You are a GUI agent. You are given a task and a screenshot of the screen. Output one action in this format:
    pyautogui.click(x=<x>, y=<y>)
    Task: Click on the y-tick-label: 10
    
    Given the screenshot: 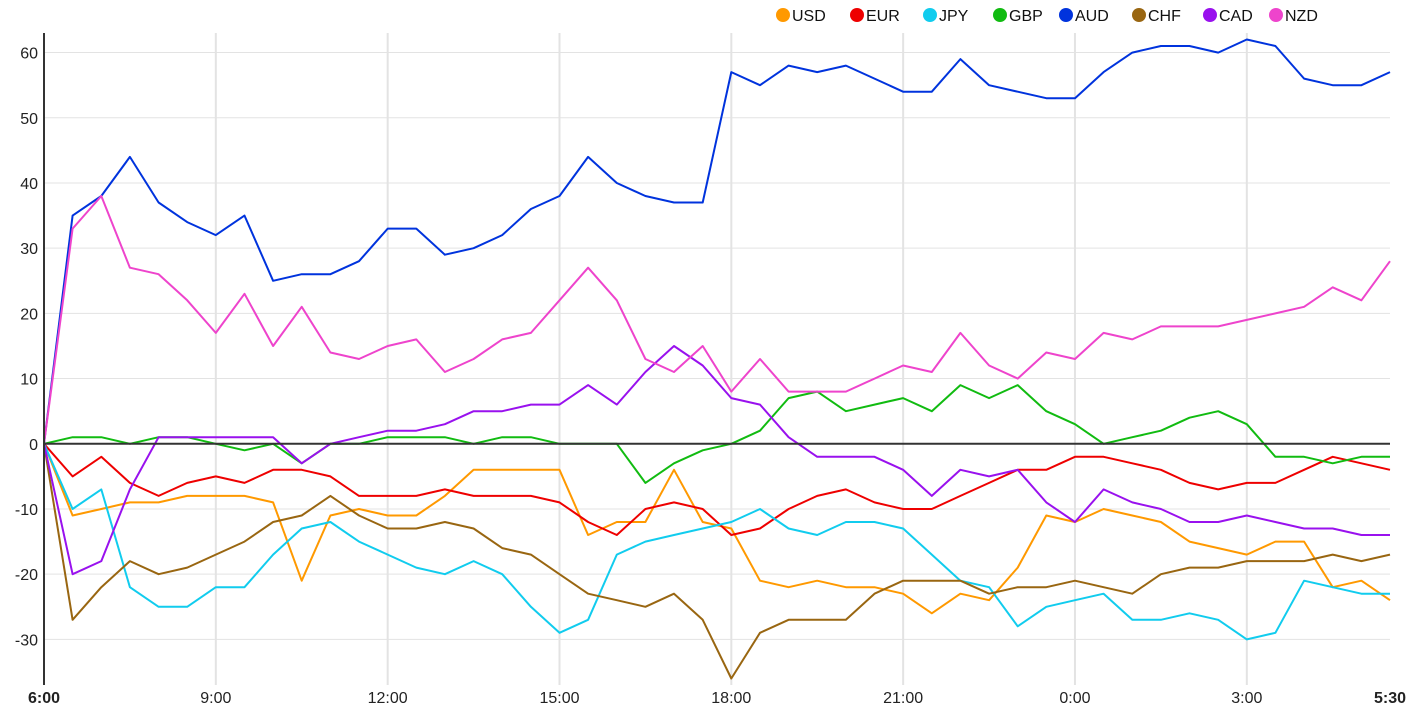 What is the action you would take?
    pyautogui.click(x=29, y=380)
    